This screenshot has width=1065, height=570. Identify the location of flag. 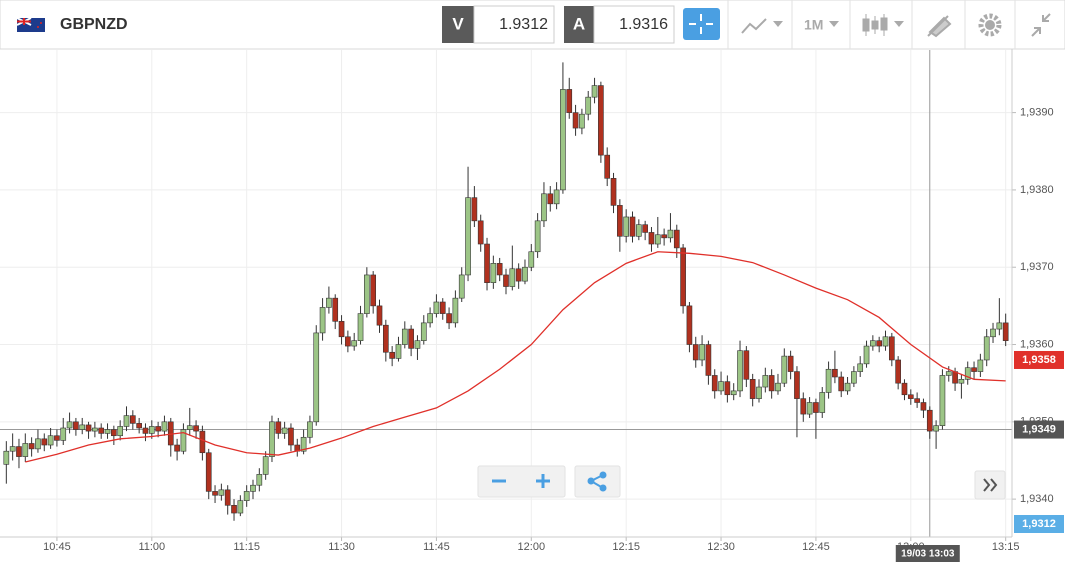
(30, 24).